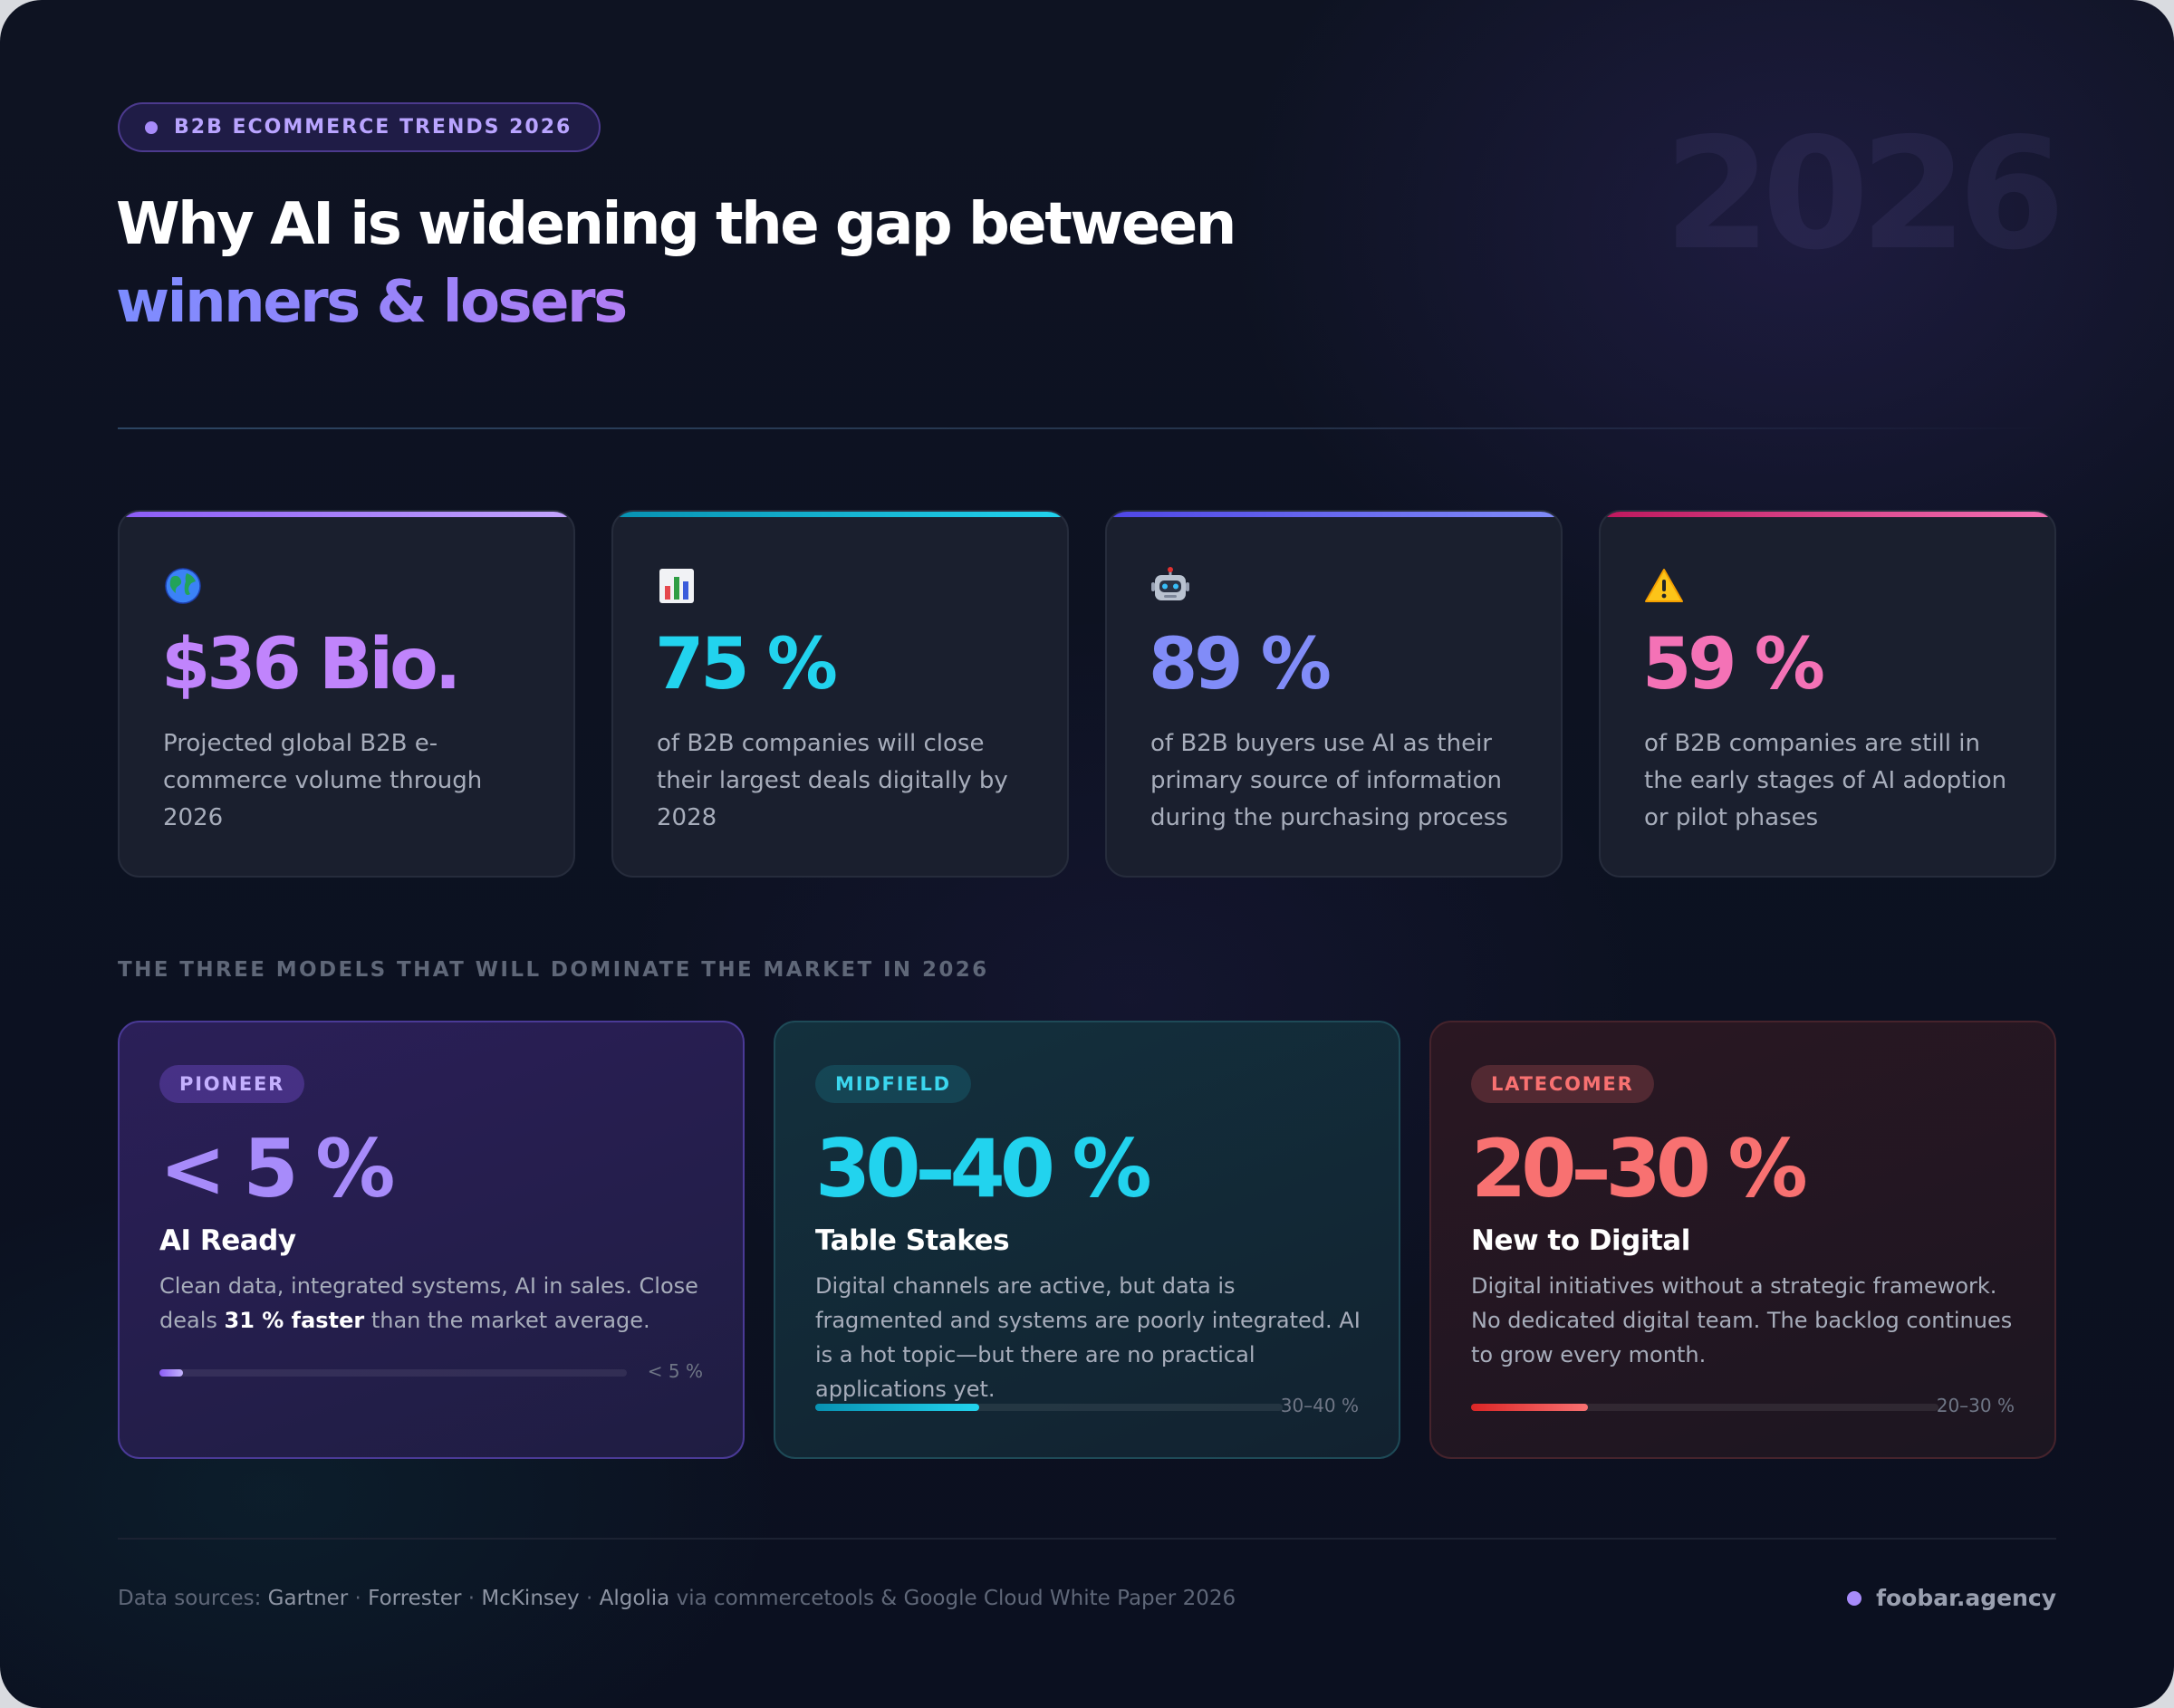 This screenshot has height=1708, width=2174. I want to click on source-item: Forrester, so click(415, 1598).